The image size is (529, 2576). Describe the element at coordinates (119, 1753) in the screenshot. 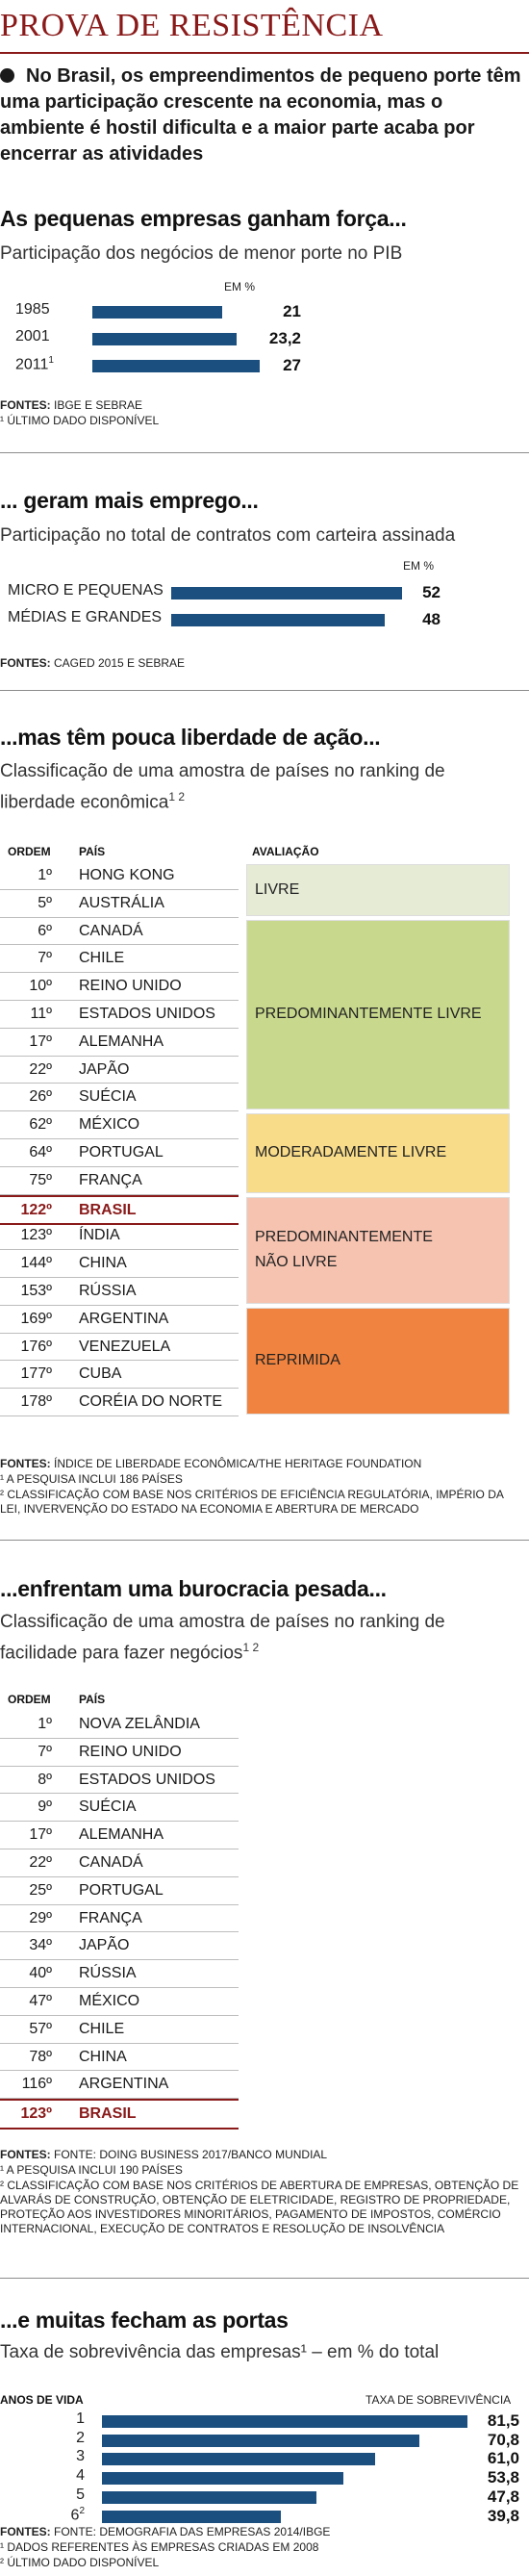

I see `table-row: 7º REINO UNIDO` at that location.